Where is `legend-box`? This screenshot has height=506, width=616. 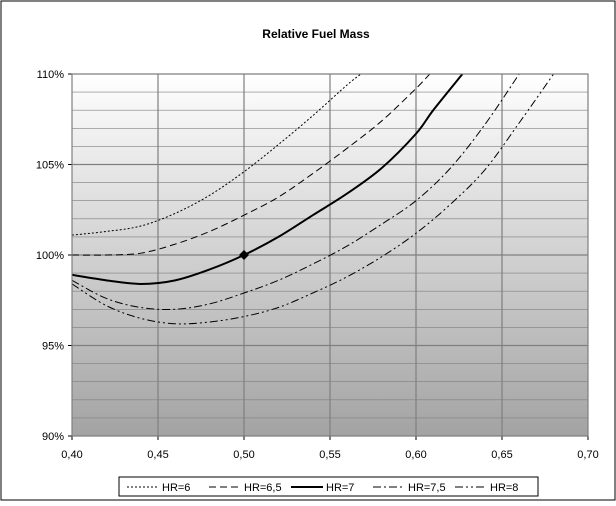
legend-box is located at coordinates (328, 486).